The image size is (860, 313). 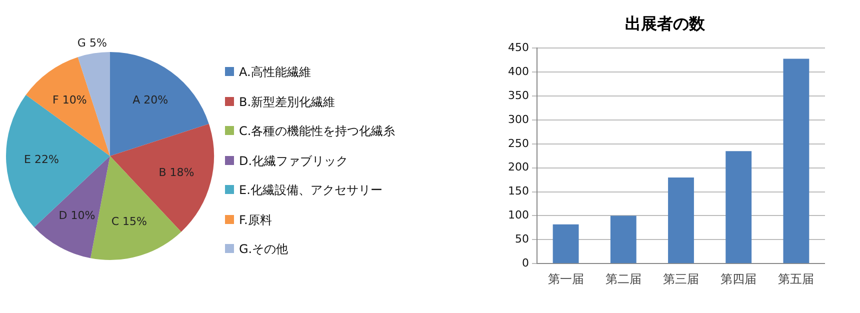 What do you see at coordinates (521, 239) in the screenshot?
I see `y-tick-label: 50` at bounding box center [521, 239].